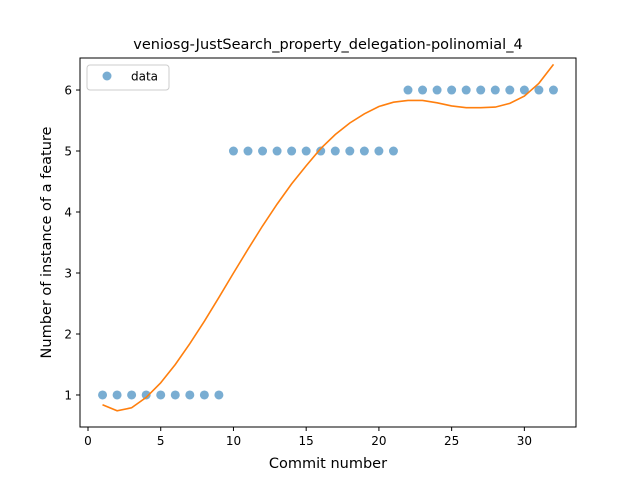 Image resolution: width=640 pixels, height=484 pixels. I want to click on x-tick-label: 0, so click(88, 441).